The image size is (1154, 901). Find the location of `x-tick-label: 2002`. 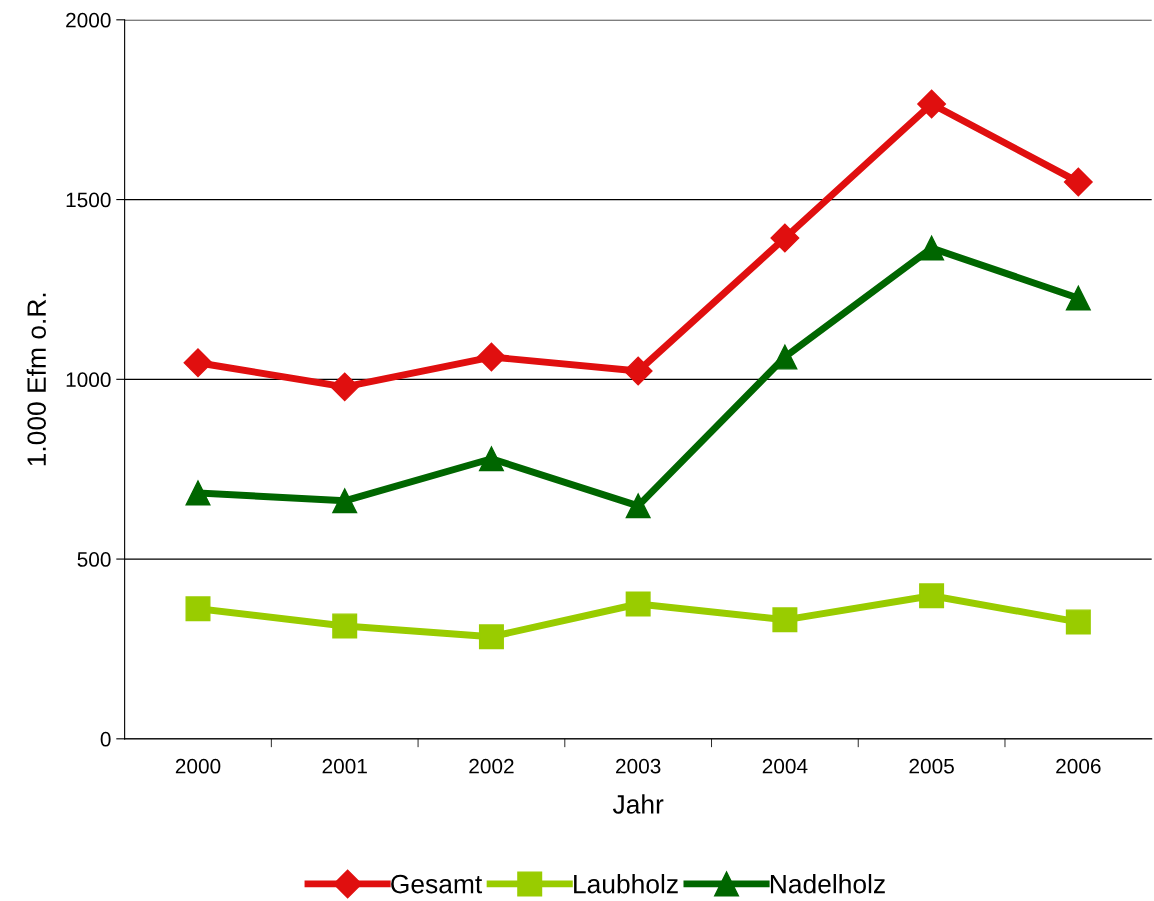

x-tick-label: 2002 is located at coordinates (491, 766).